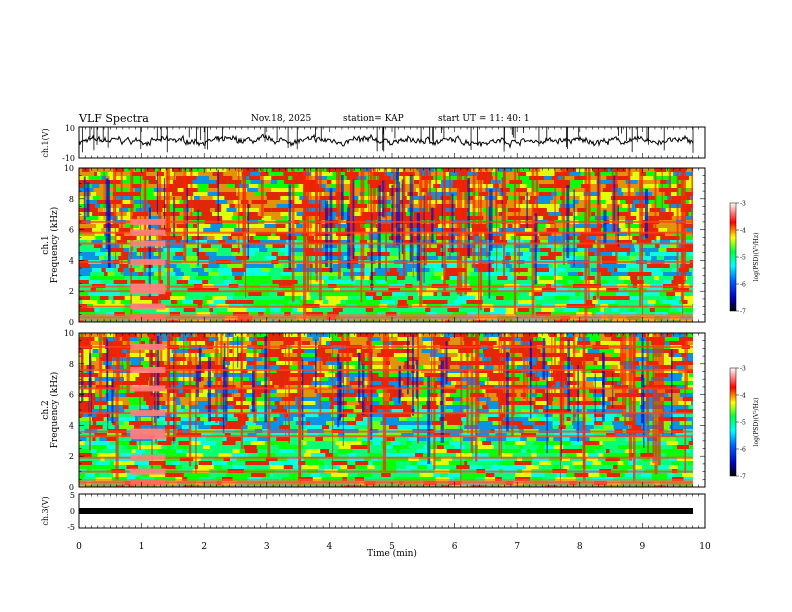 Image resolution: width=792 pixels, height=612 pixels. Describe the element at coordinates (148, 286) in the screenshot. I see `sg-tx-block` at that location.